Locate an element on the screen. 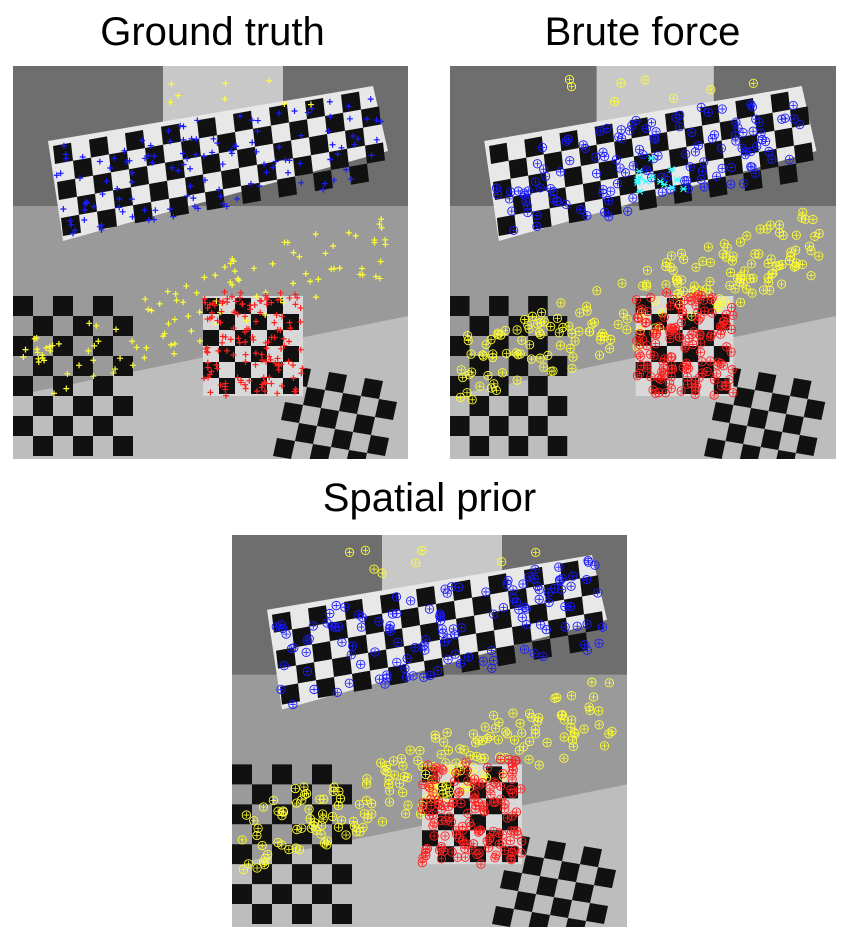 The width and height of the screenshot is (841, 927). checkerboard-box is located at coordinates (251, 346).